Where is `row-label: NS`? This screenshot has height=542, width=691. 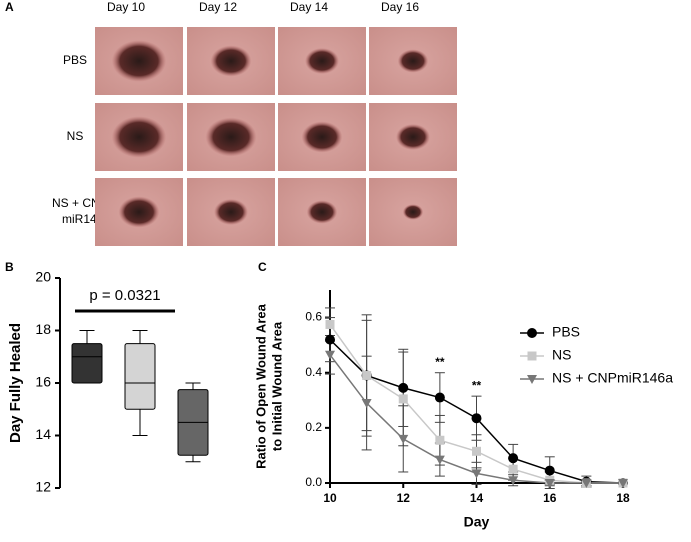
row-label: NS is located at coordinates (75, 136).